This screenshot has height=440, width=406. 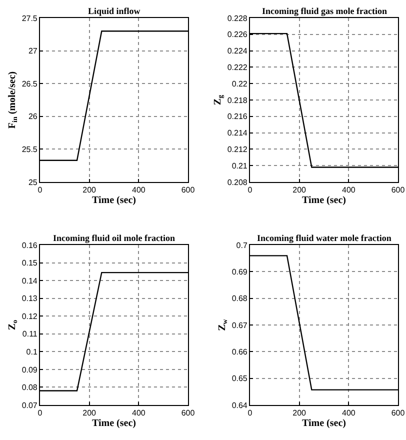 I want to click on y-tick-label: 0.69, so click(x=240, y=271).